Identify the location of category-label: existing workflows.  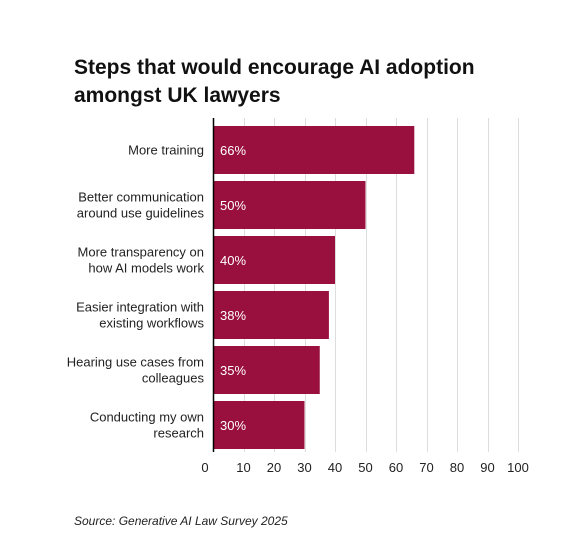
(151, 323).